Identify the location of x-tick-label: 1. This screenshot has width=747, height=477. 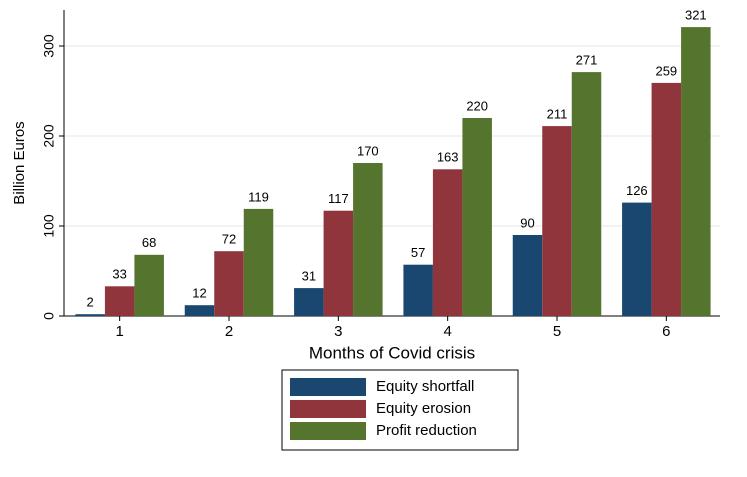
(119, 331).